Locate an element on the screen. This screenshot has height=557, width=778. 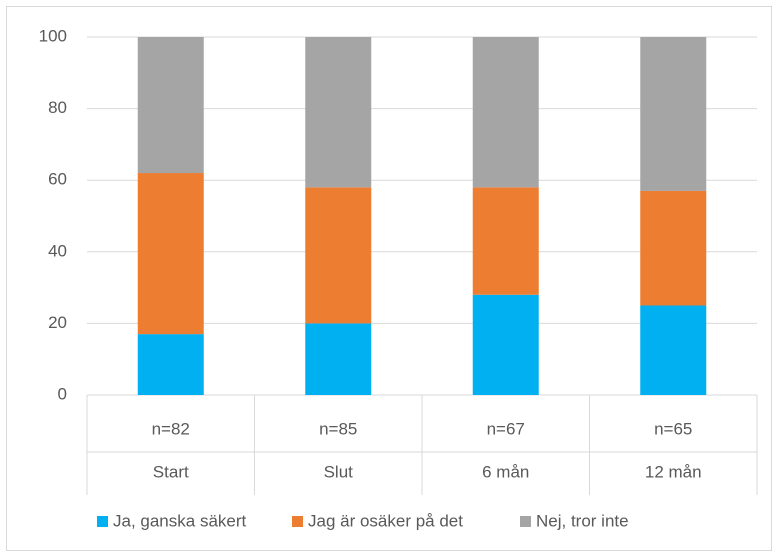
x-tick-label: 6 mån is located at coordinates (505, 471).